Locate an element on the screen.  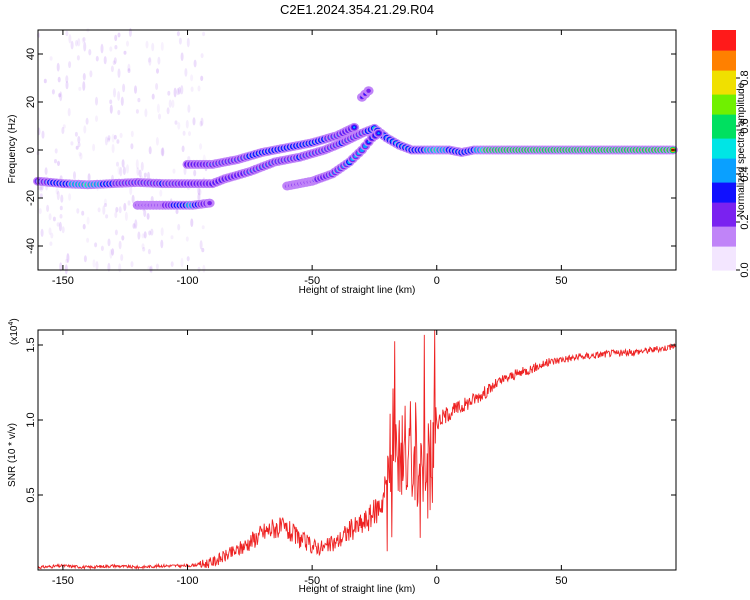
x-tick-label: -50 is located at coordinates (312, 581).